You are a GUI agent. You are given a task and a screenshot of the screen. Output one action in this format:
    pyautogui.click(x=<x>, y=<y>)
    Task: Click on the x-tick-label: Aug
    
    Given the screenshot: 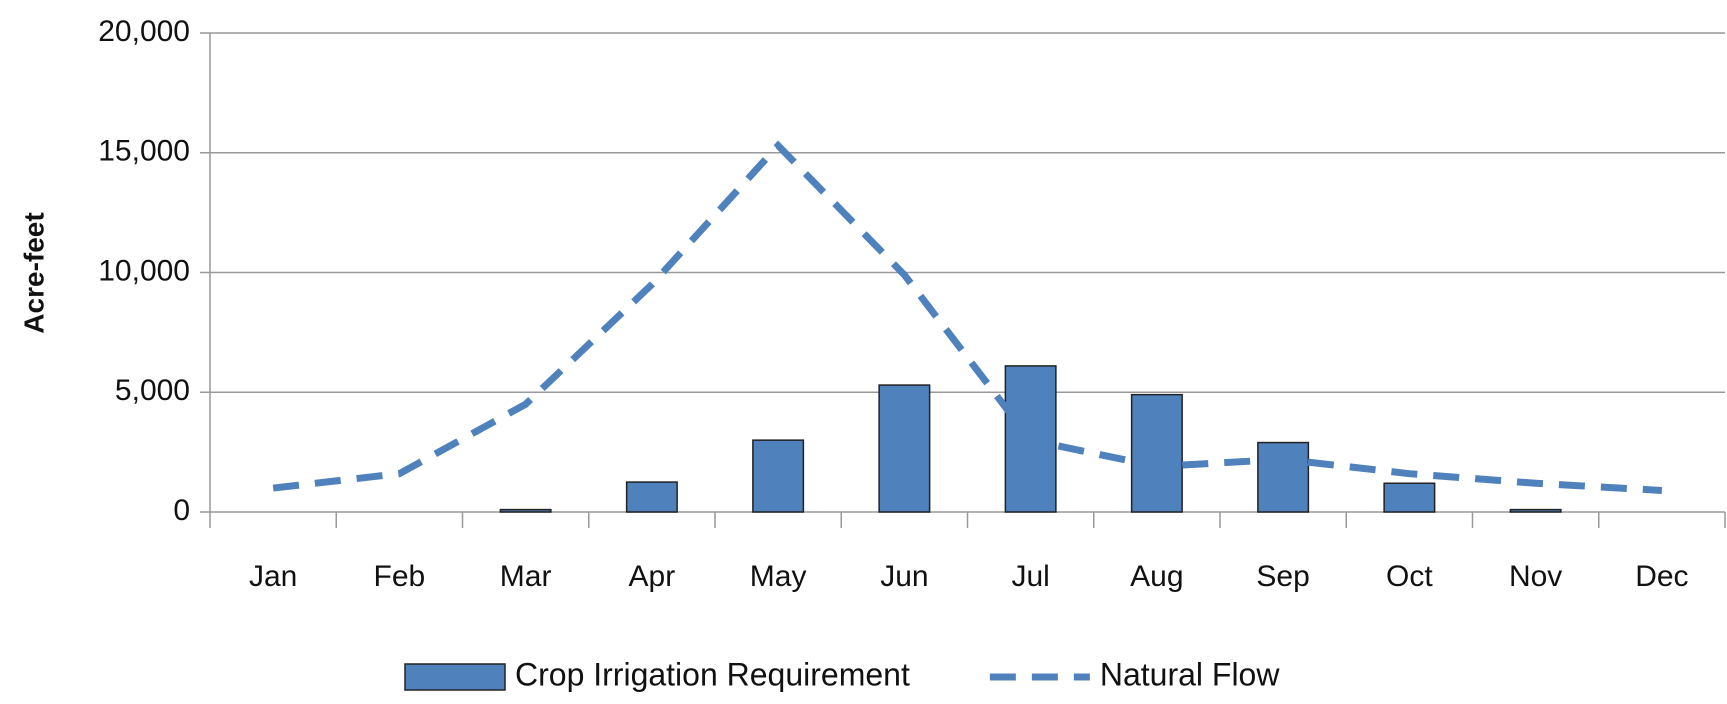 What is the action you would take?
    pyautogui.click(x=1156, y=576)
    